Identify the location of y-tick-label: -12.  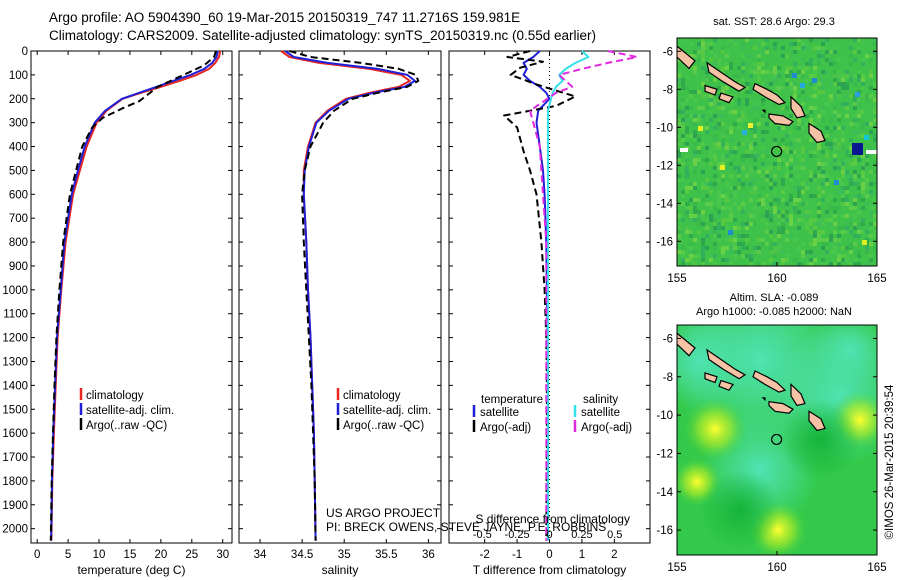
(664, 454).